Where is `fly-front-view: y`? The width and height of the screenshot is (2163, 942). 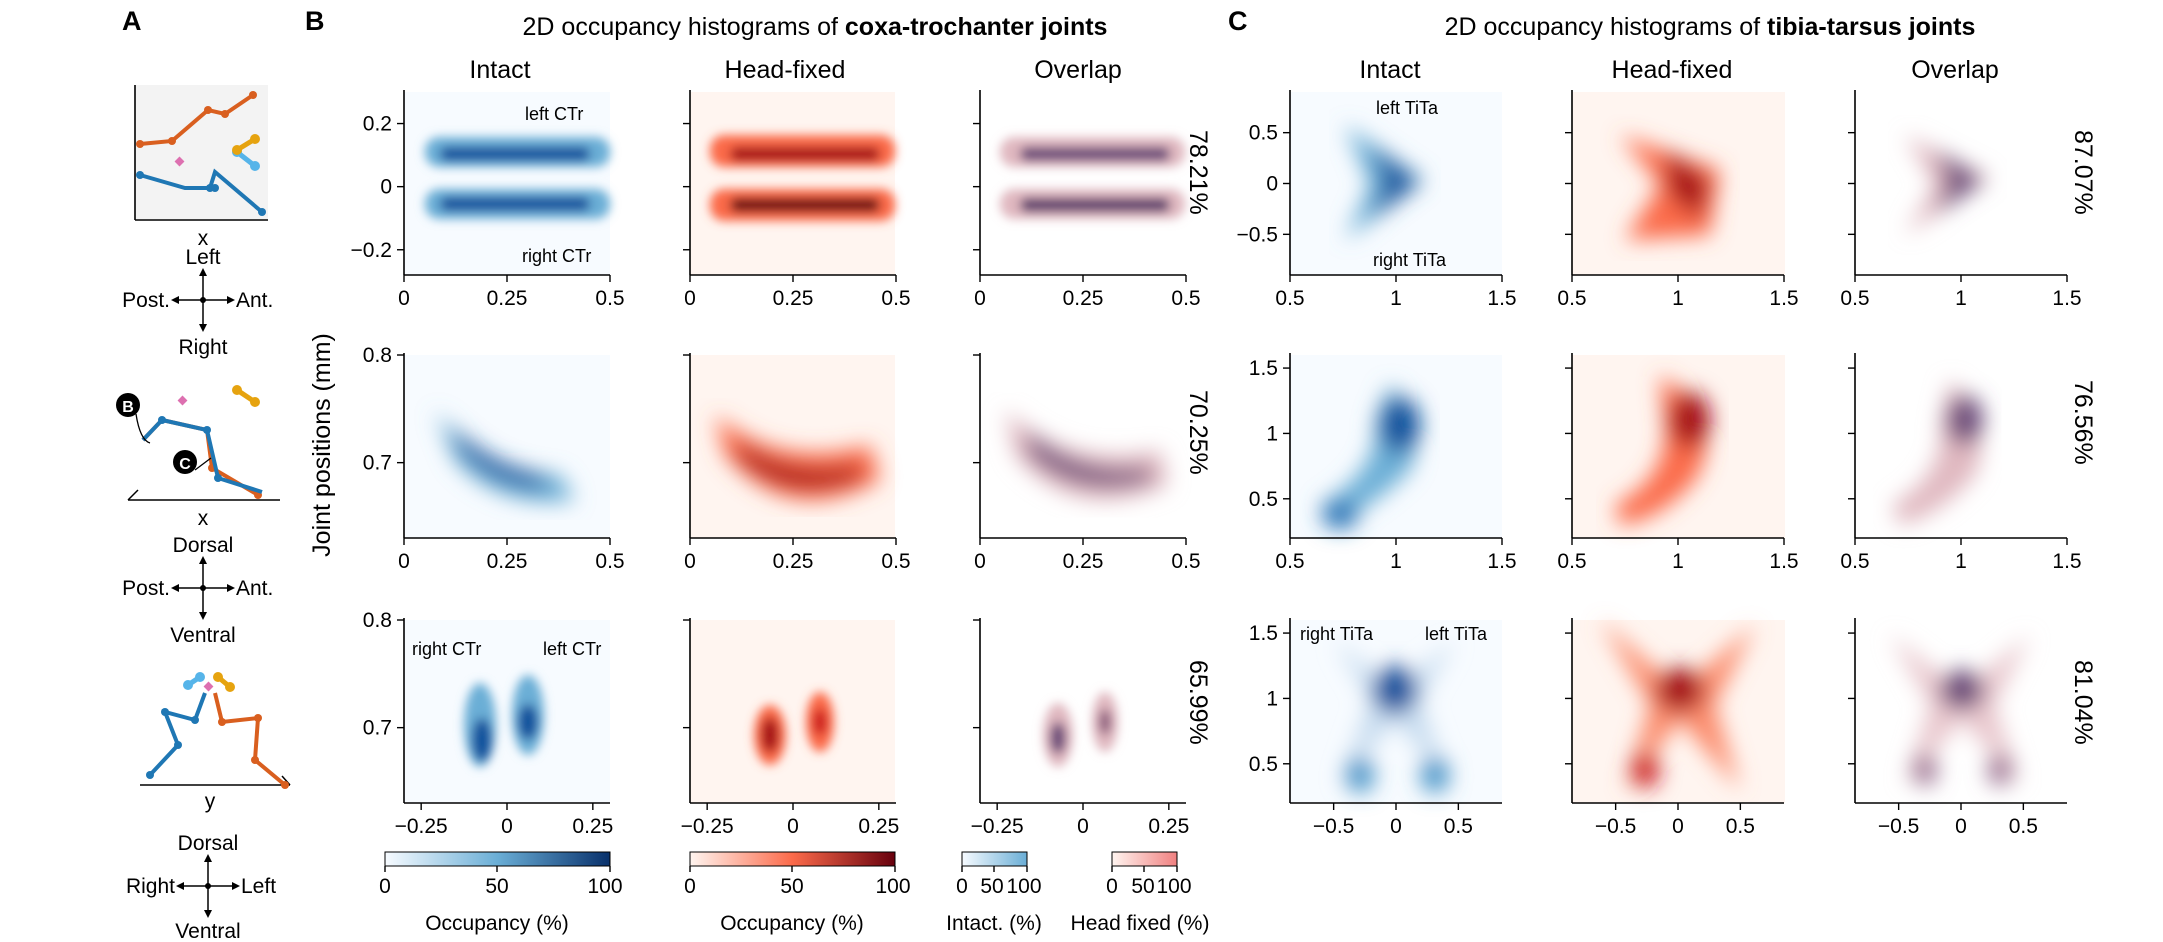
fly-front-view: y is located at coordinates (215, 742).